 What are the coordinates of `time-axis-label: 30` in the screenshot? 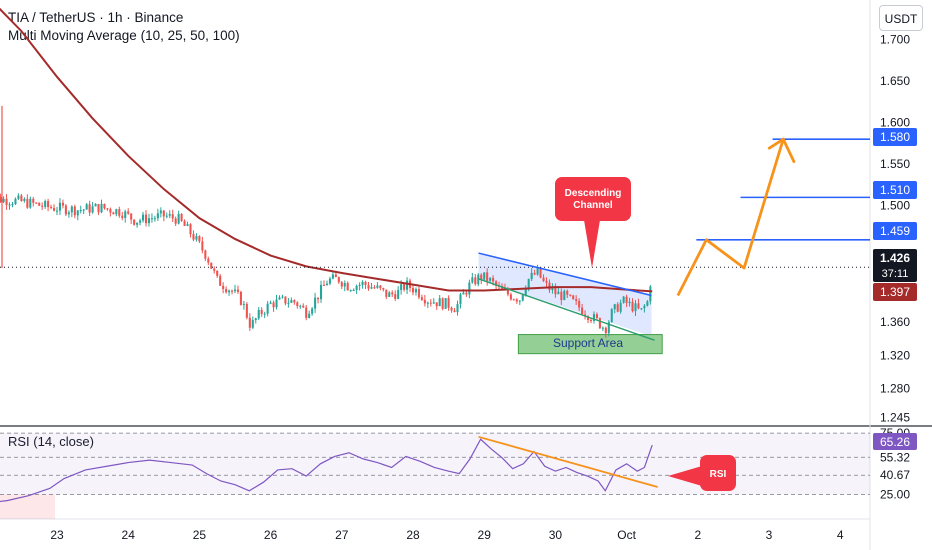 It's located at (556, 535).